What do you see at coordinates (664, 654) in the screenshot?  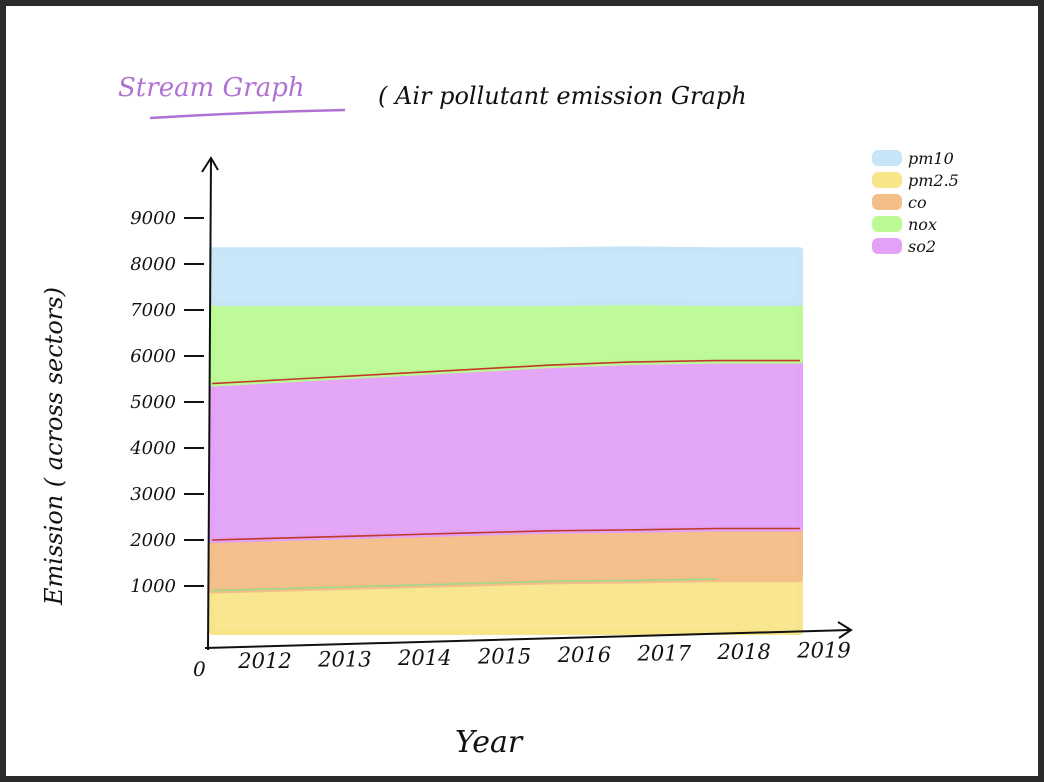 I see `x-tick-label: 2017` at bounding box center [664, 654].